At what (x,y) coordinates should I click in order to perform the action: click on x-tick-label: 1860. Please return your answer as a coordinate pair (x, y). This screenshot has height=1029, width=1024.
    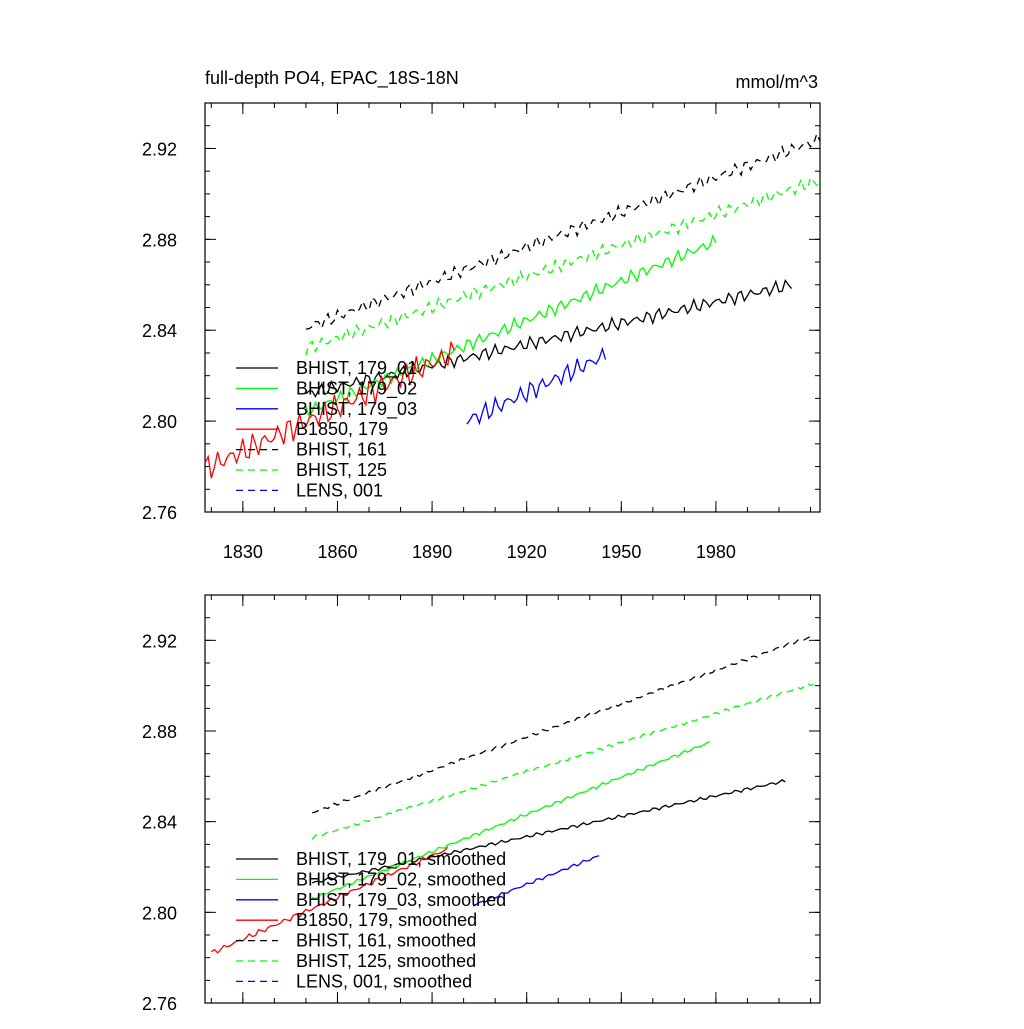
    Looking at the image, I should click on (337, 552).